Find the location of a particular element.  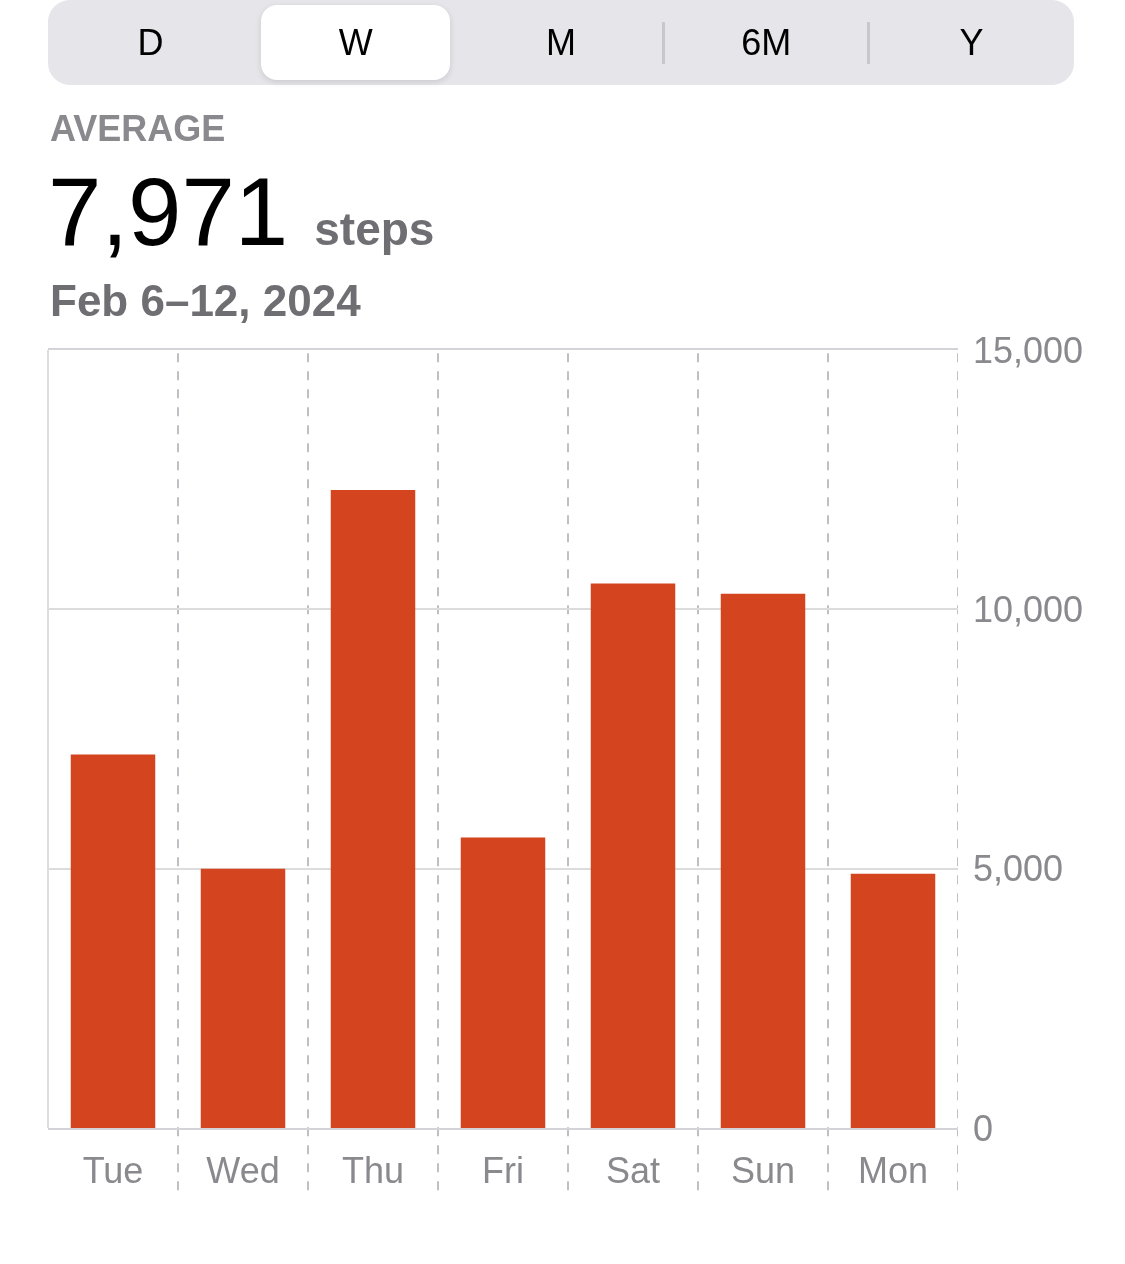

y-tick-label: 10,000 is located at coordinates (1028, 609).